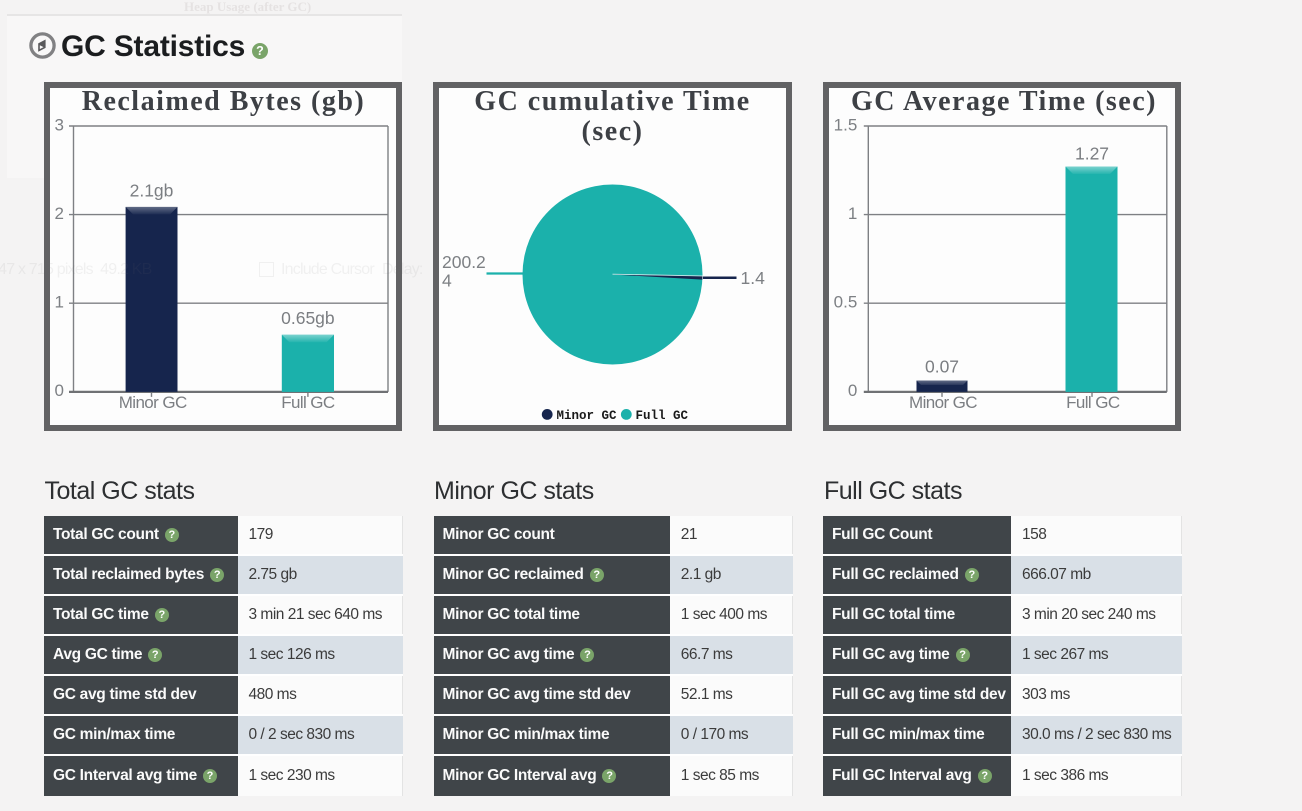  What do you see at coordinates (613, 131) in the screenshot?
I see `svg-text: (sec)` at bounding box center [613, 131].